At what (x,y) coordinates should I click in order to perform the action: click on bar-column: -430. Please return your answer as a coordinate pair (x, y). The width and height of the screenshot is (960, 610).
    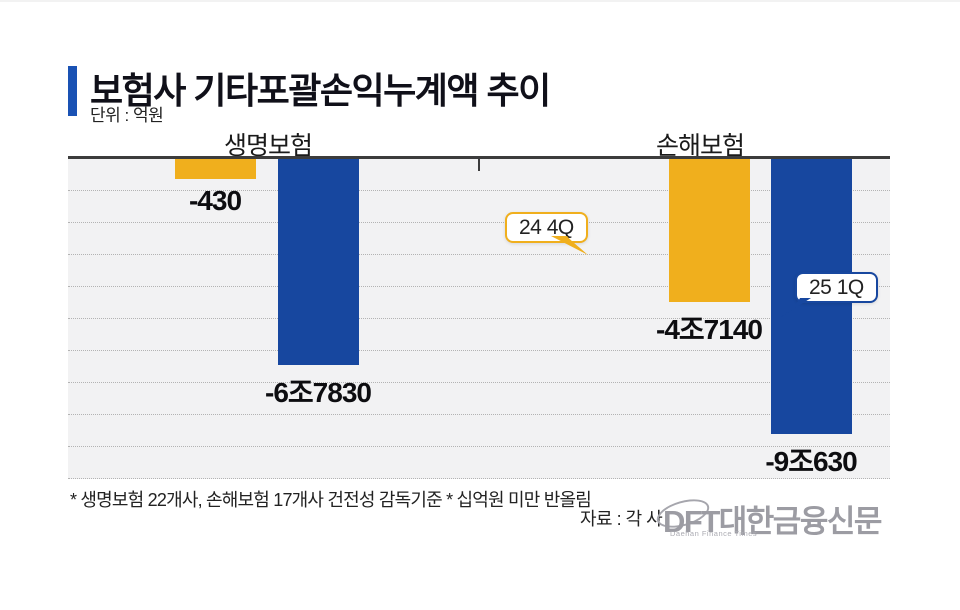
    Looking at the image, I should click on (215, 188).